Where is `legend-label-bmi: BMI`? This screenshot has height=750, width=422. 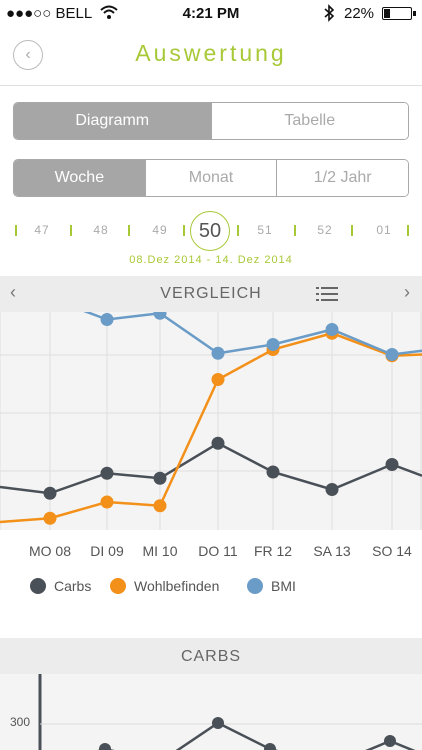
legend-label-bmi: BMI is located at coordinates (283, 586).